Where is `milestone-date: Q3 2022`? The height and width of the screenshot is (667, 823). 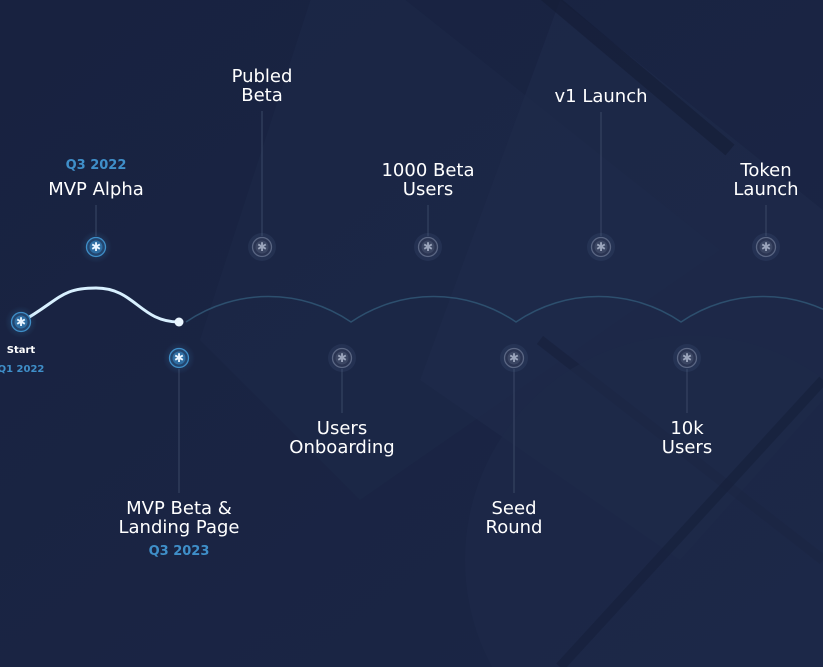 milestone-date: Q3 2022 is located at coordinates (96, 165).